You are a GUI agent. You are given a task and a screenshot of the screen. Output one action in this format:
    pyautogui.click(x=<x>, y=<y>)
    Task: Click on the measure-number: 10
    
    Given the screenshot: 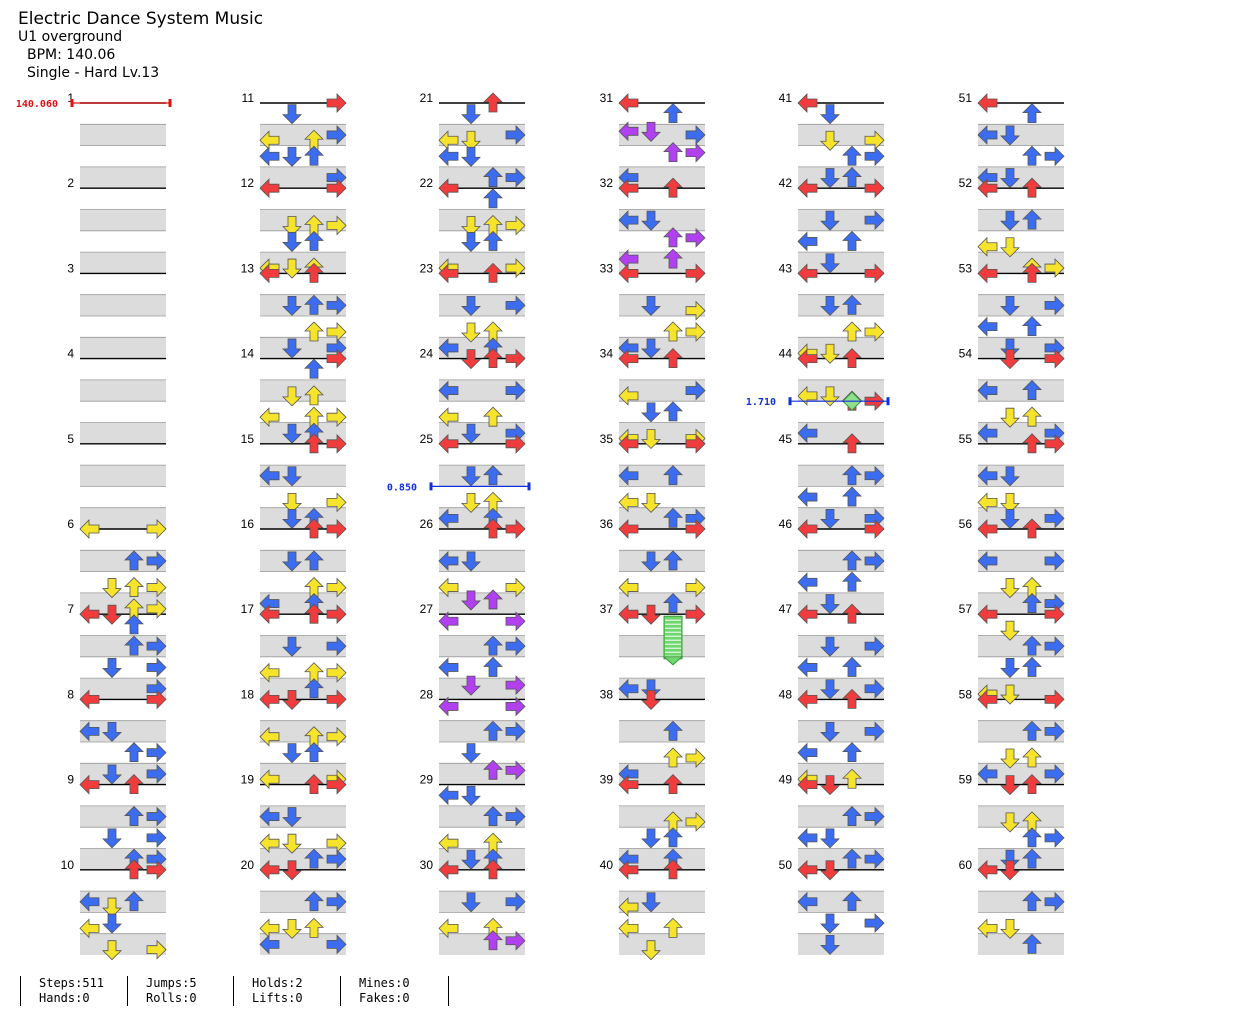 What is the action you would take?
    pyautogui.click(x=68, y=865)
    